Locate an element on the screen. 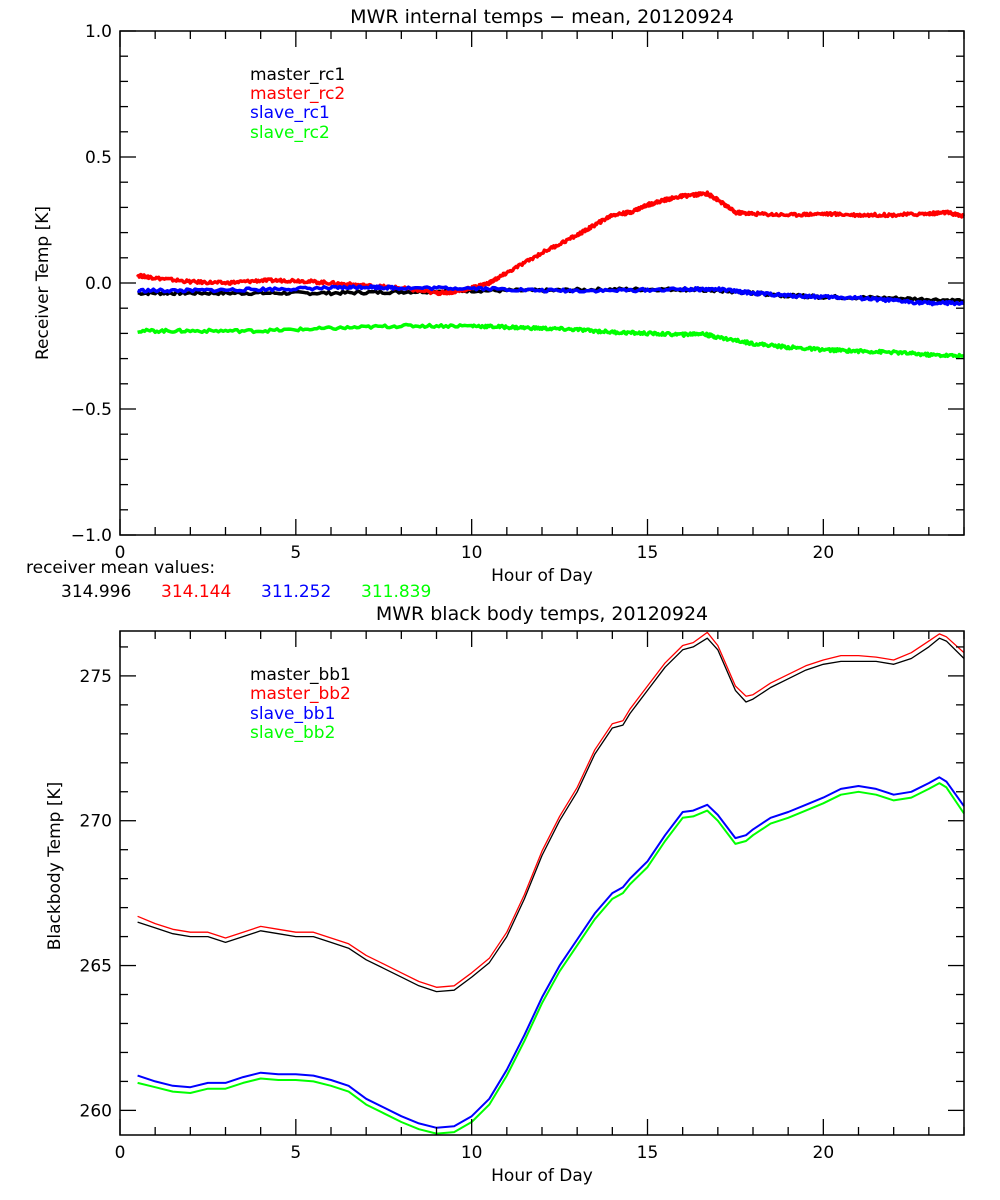 Image resolution: width=1000 pixels, height=1200 pixels. chart-title: MWR internal temps − mean, 20120924 is located at coordinates (542, 17).